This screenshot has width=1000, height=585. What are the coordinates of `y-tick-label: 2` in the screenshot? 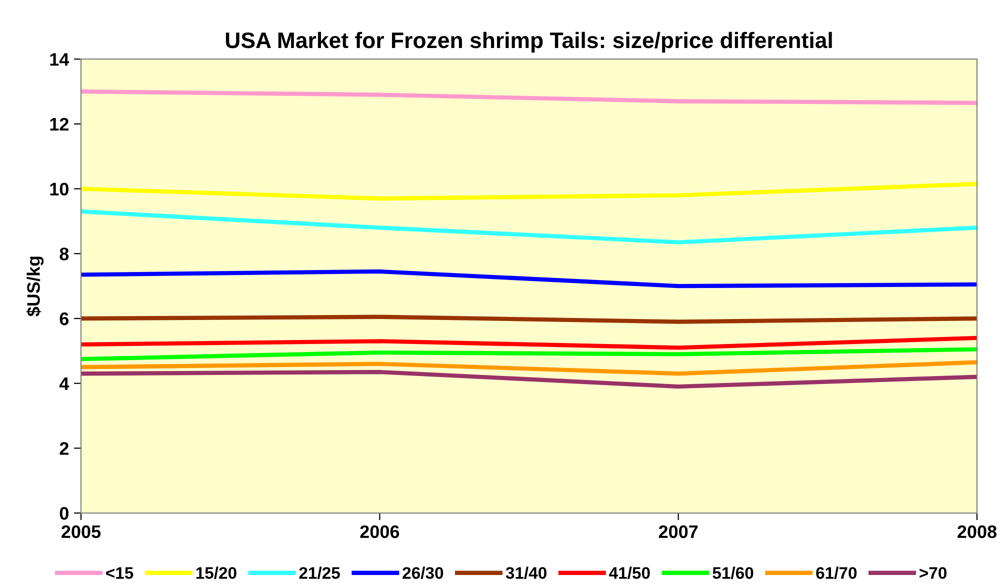 It's located at (64, 448).